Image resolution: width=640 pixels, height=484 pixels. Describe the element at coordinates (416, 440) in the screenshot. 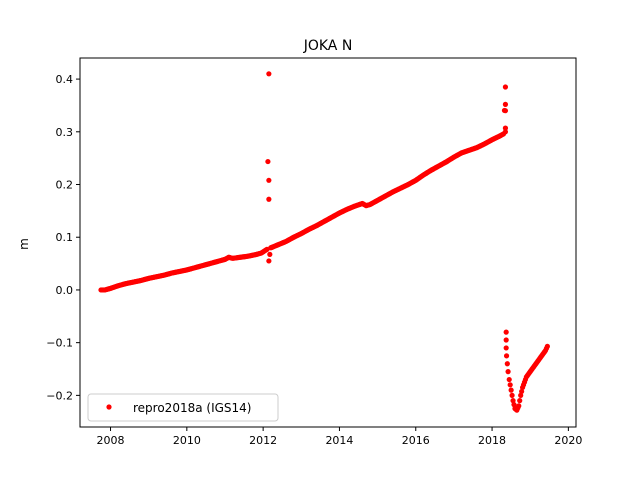

I see `x-tick-label: 2016` at that location.